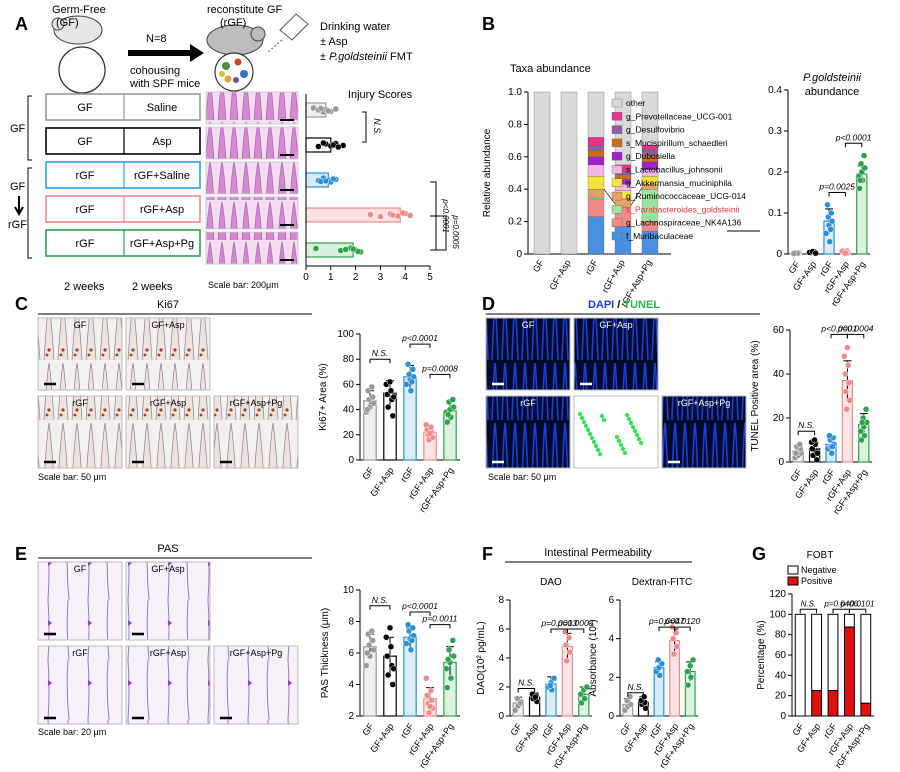 The image size is (900, 772). I want to click on taxa-legend-label: g_Prevotellaceae_UCG-001, so click(679, 116).